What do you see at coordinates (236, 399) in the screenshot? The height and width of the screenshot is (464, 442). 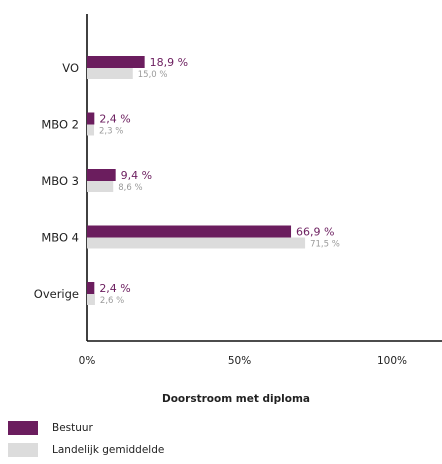 I see `x-axis-title: Doorstroom met diploma` at bounding box center [236, 399].